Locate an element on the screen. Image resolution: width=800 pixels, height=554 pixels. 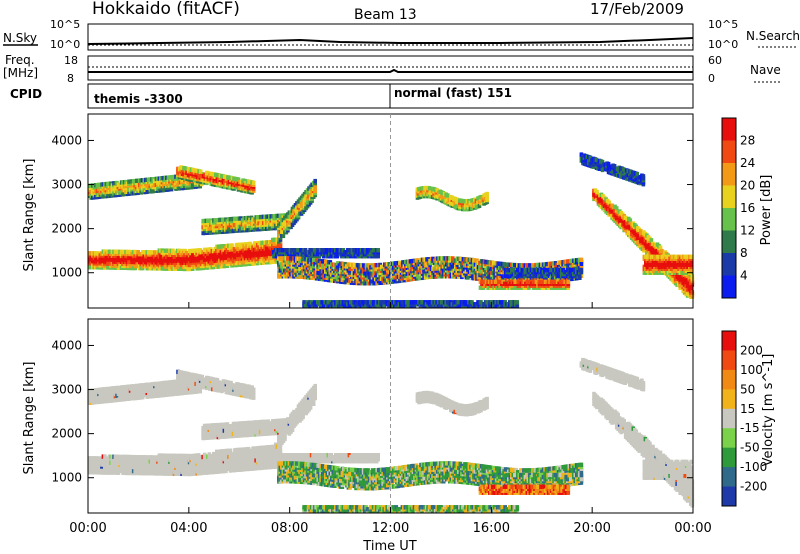
nsearch-label: N.Search is located at coordinates (773, 36).